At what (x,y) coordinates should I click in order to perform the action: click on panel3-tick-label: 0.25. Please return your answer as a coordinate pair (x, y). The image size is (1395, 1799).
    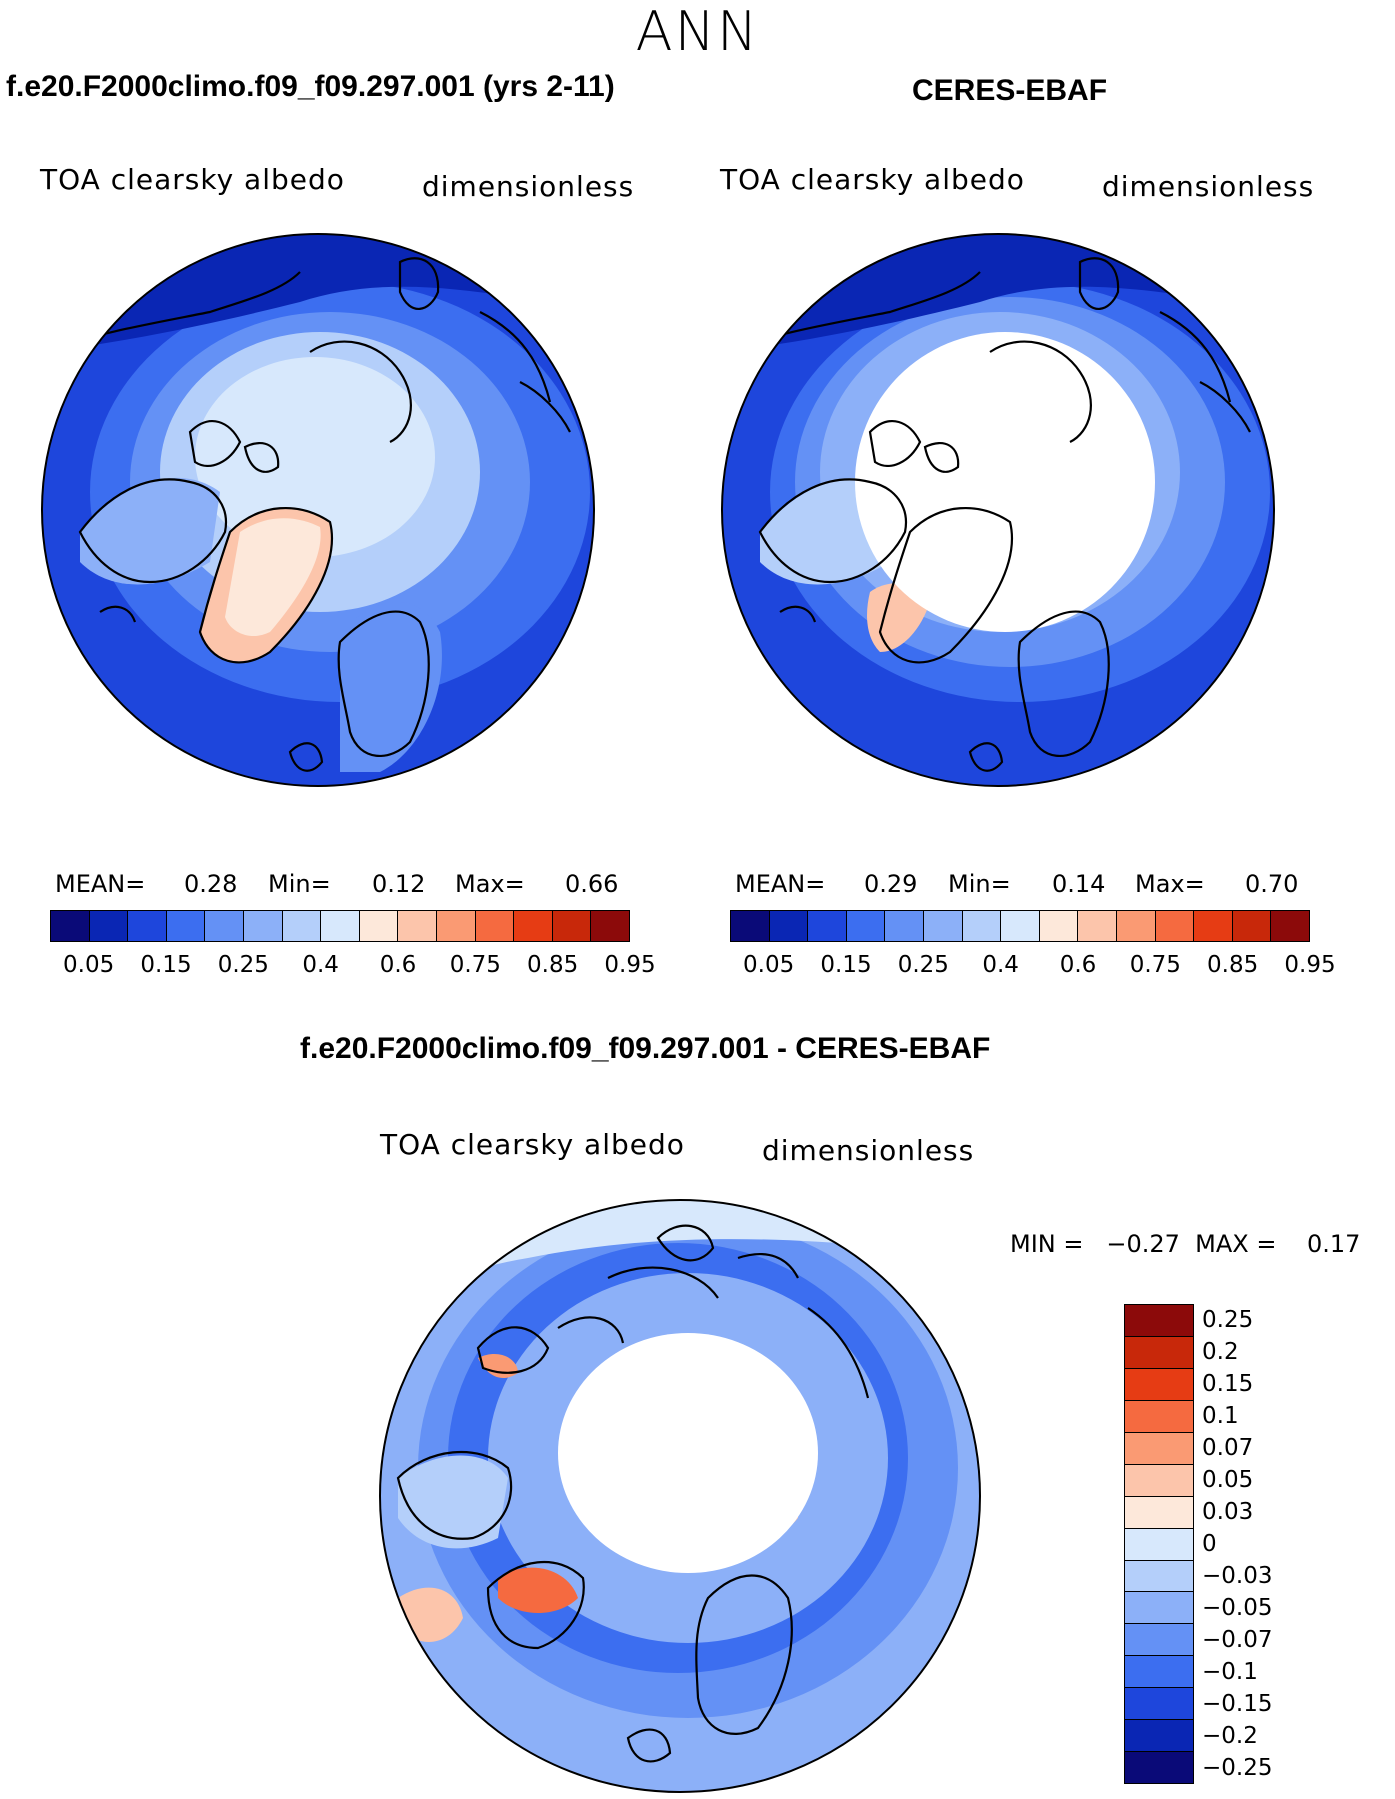
    Looking at the image, I should click on (1228, 1320).